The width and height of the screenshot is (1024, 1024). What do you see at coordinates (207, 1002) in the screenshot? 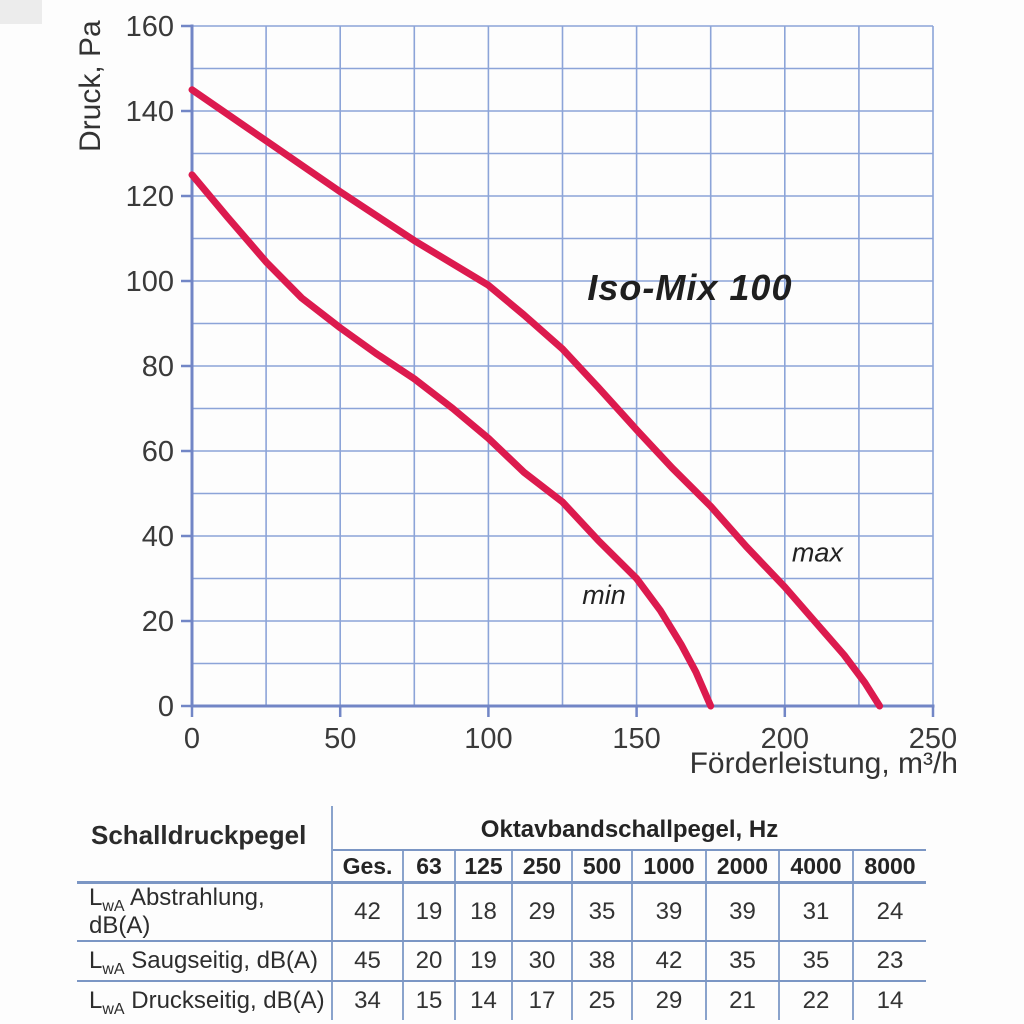
I see `row-label-cell: LwA Druckseitig, dB(A)` at bounding box center [207, 1002].